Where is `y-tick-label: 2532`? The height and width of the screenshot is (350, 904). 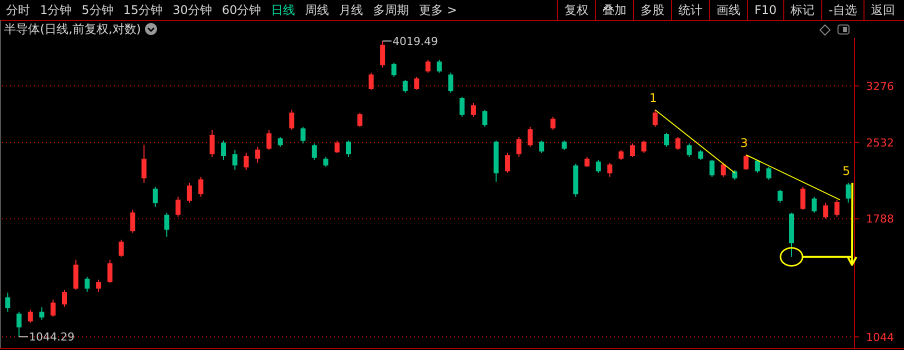
y-tick-label: 2532 is located at coordinates (880, 143).